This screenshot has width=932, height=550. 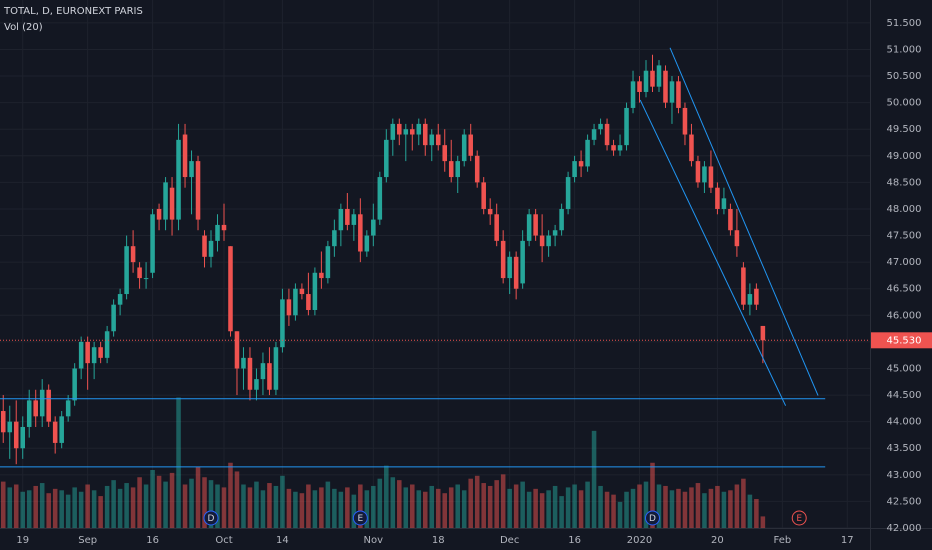 I want to click on event-label: D, so click(x=211, y=519).